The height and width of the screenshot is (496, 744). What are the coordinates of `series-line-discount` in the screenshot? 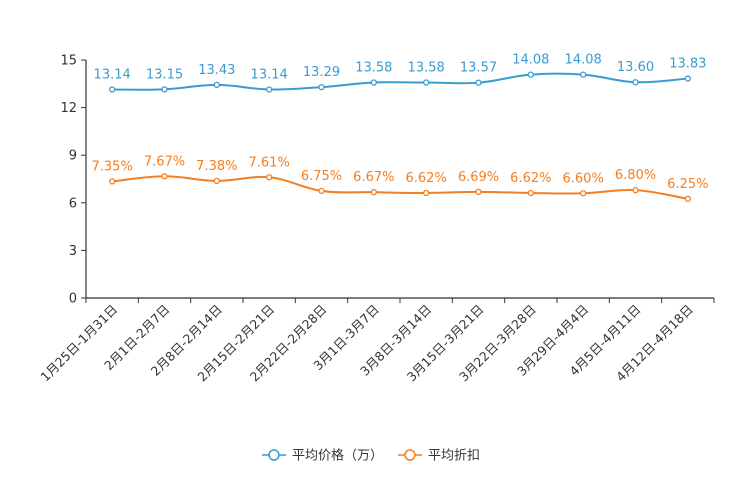 It's located at (400, 187).